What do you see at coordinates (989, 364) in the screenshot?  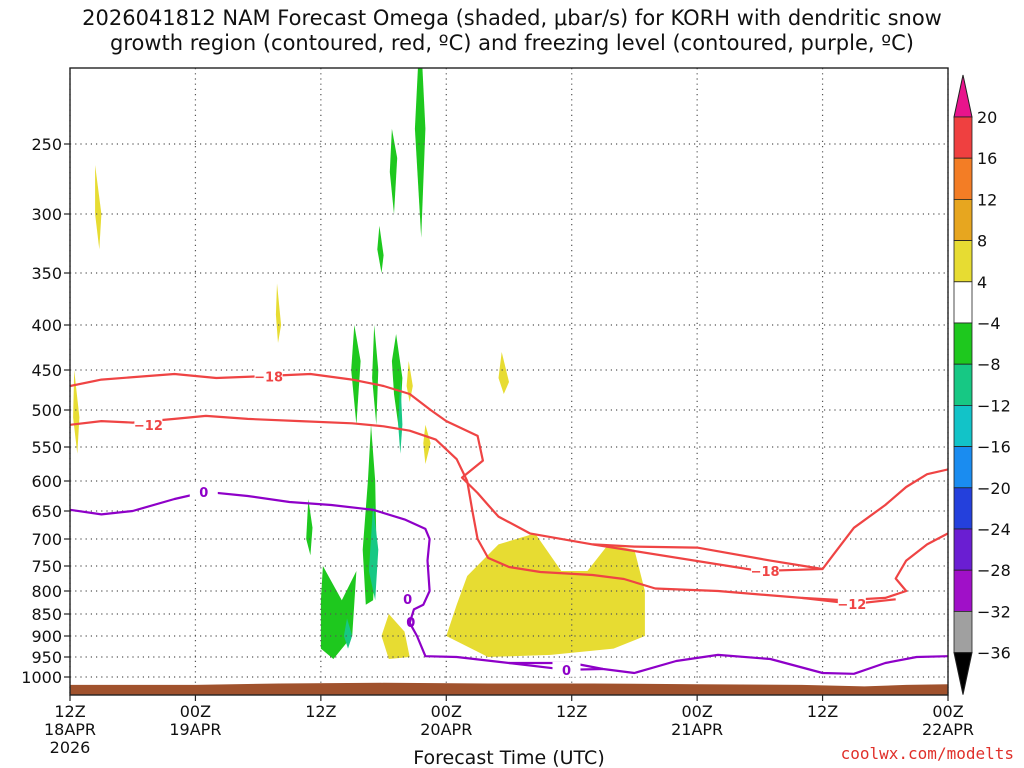 I see `colorbar-label-6: −8` at bounding box center [989, 364].